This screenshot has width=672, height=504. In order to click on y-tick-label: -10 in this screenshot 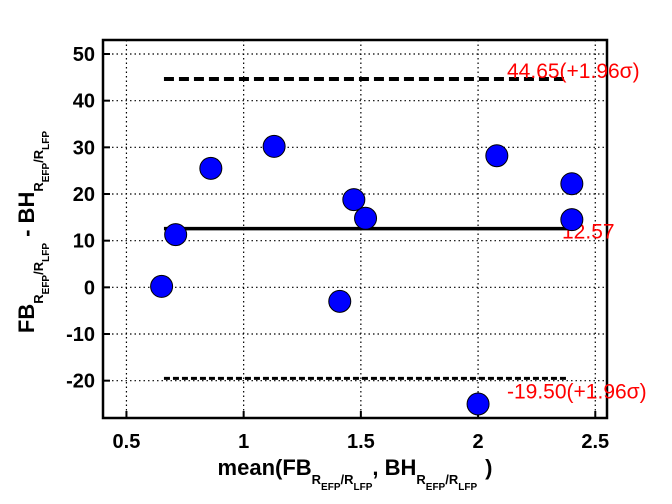, I will do `click(80, 335)`.